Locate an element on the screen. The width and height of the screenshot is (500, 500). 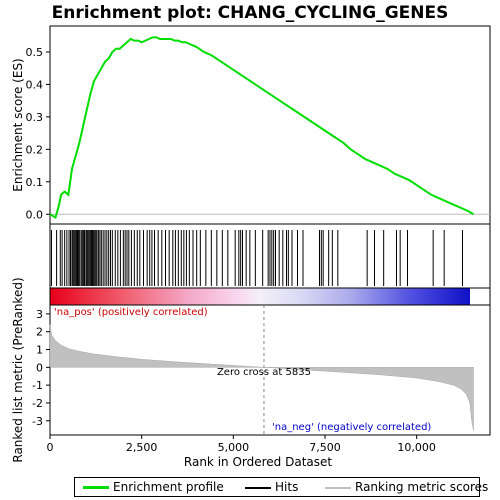
legend-item-metric: Ranking metric scores is located at coordinates (406, 487).